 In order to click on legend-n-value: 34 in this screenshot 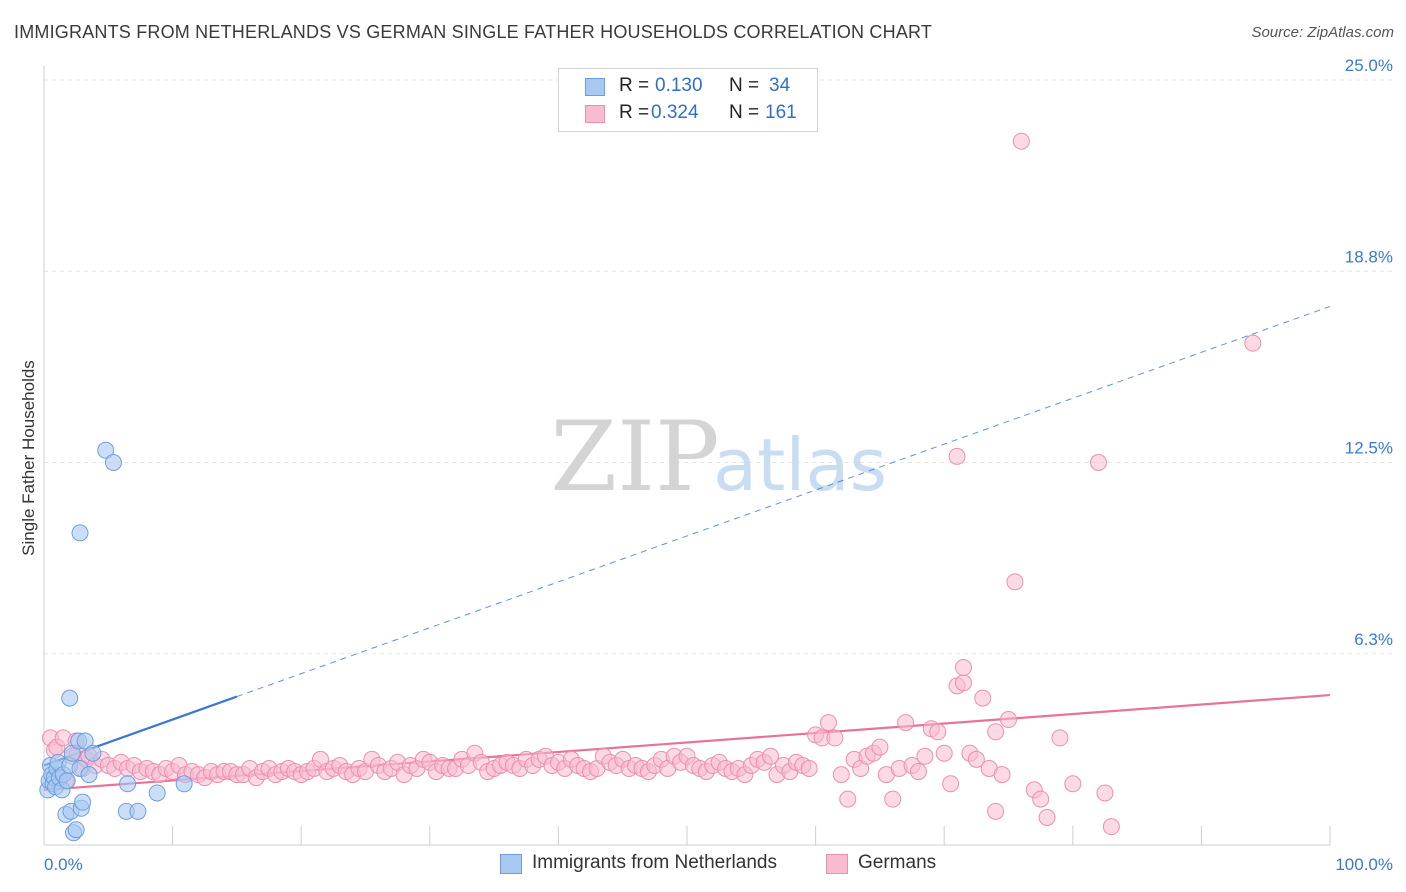, I will do `click(780, 85)`.